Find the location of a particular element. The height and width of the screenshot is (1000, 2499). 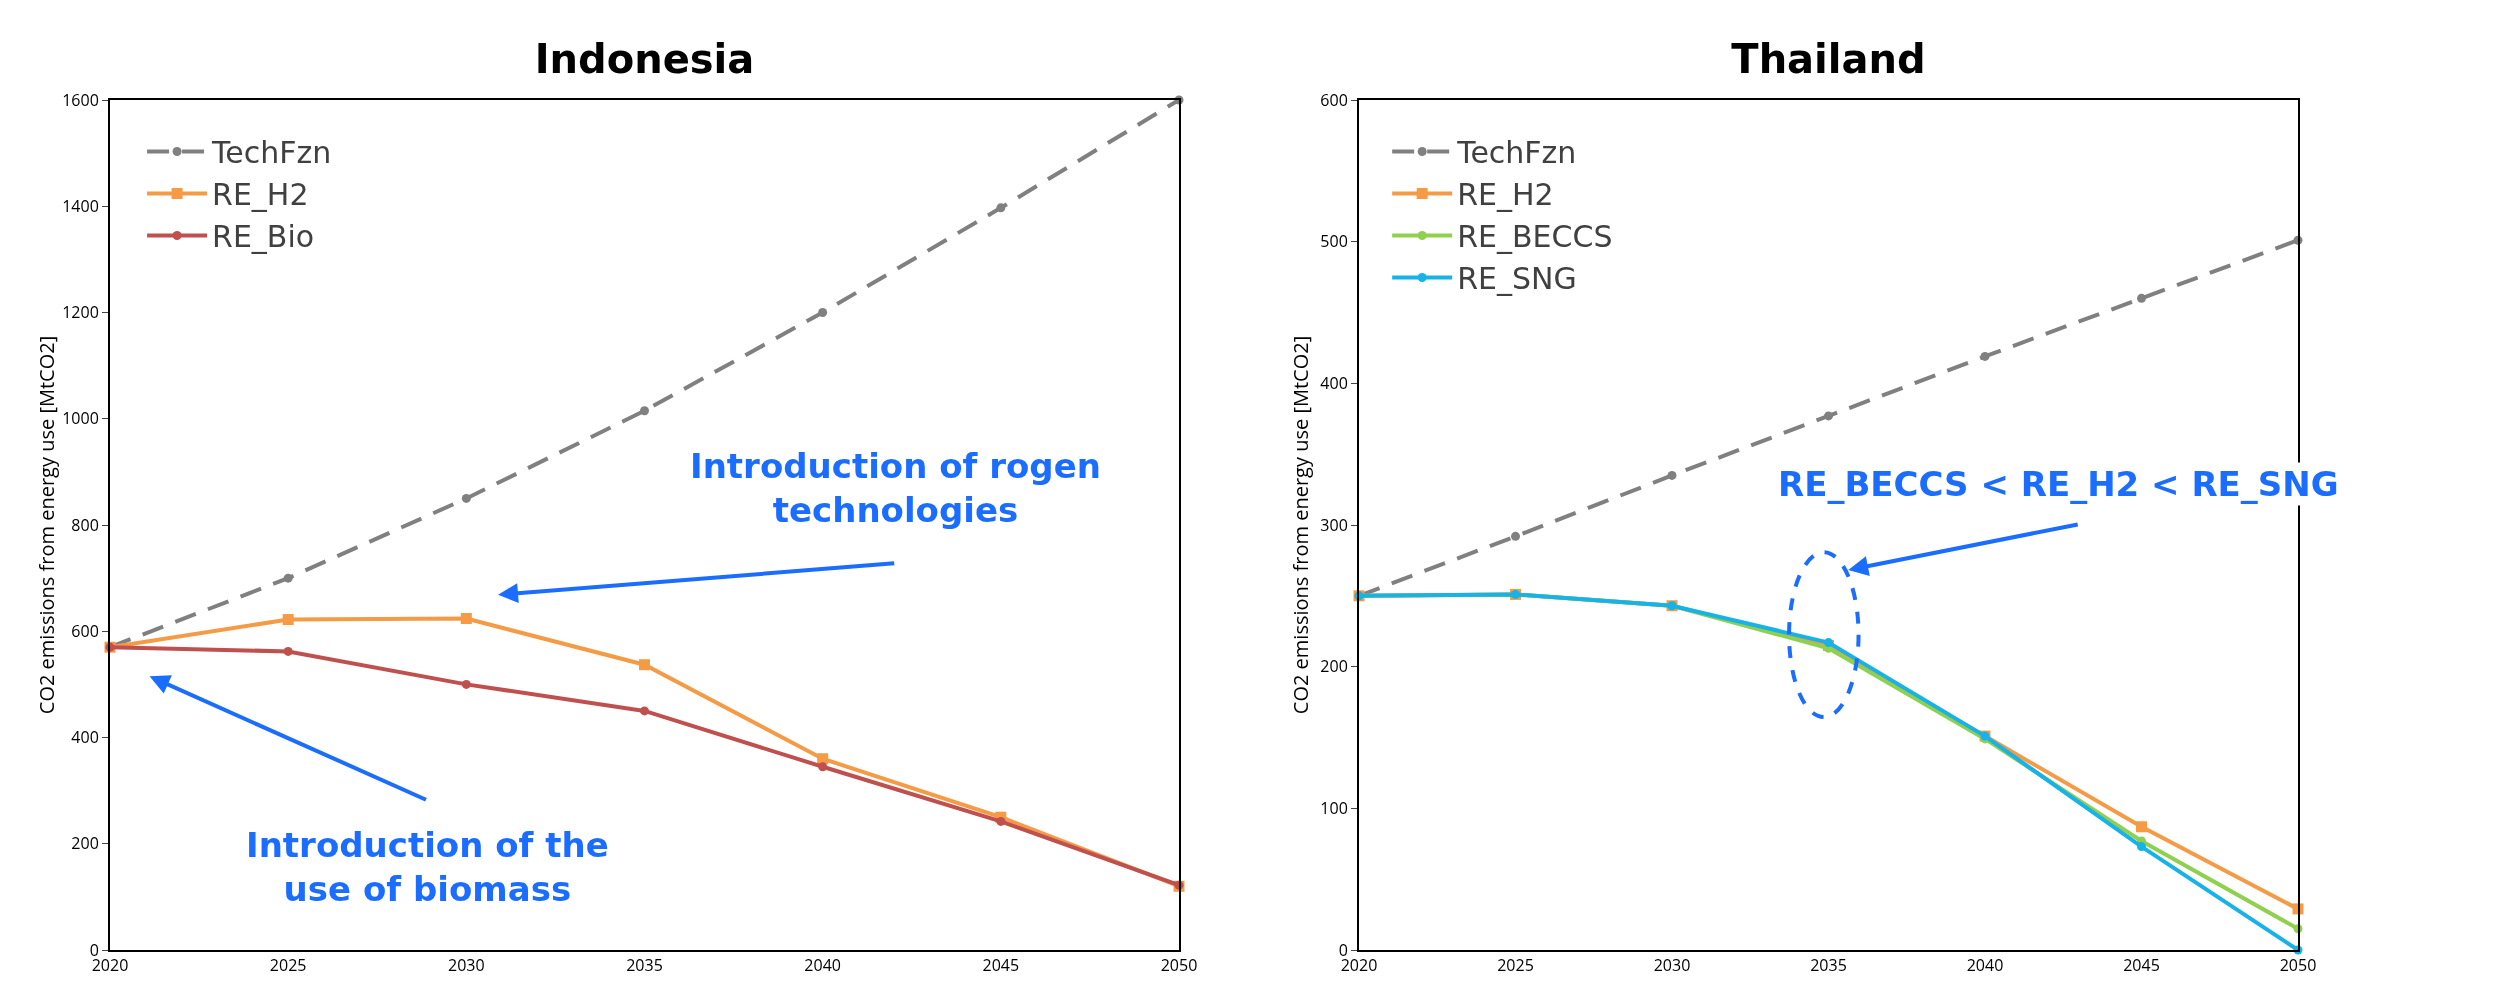

chart-title: Indonesia is located at coordinates (644, 59).